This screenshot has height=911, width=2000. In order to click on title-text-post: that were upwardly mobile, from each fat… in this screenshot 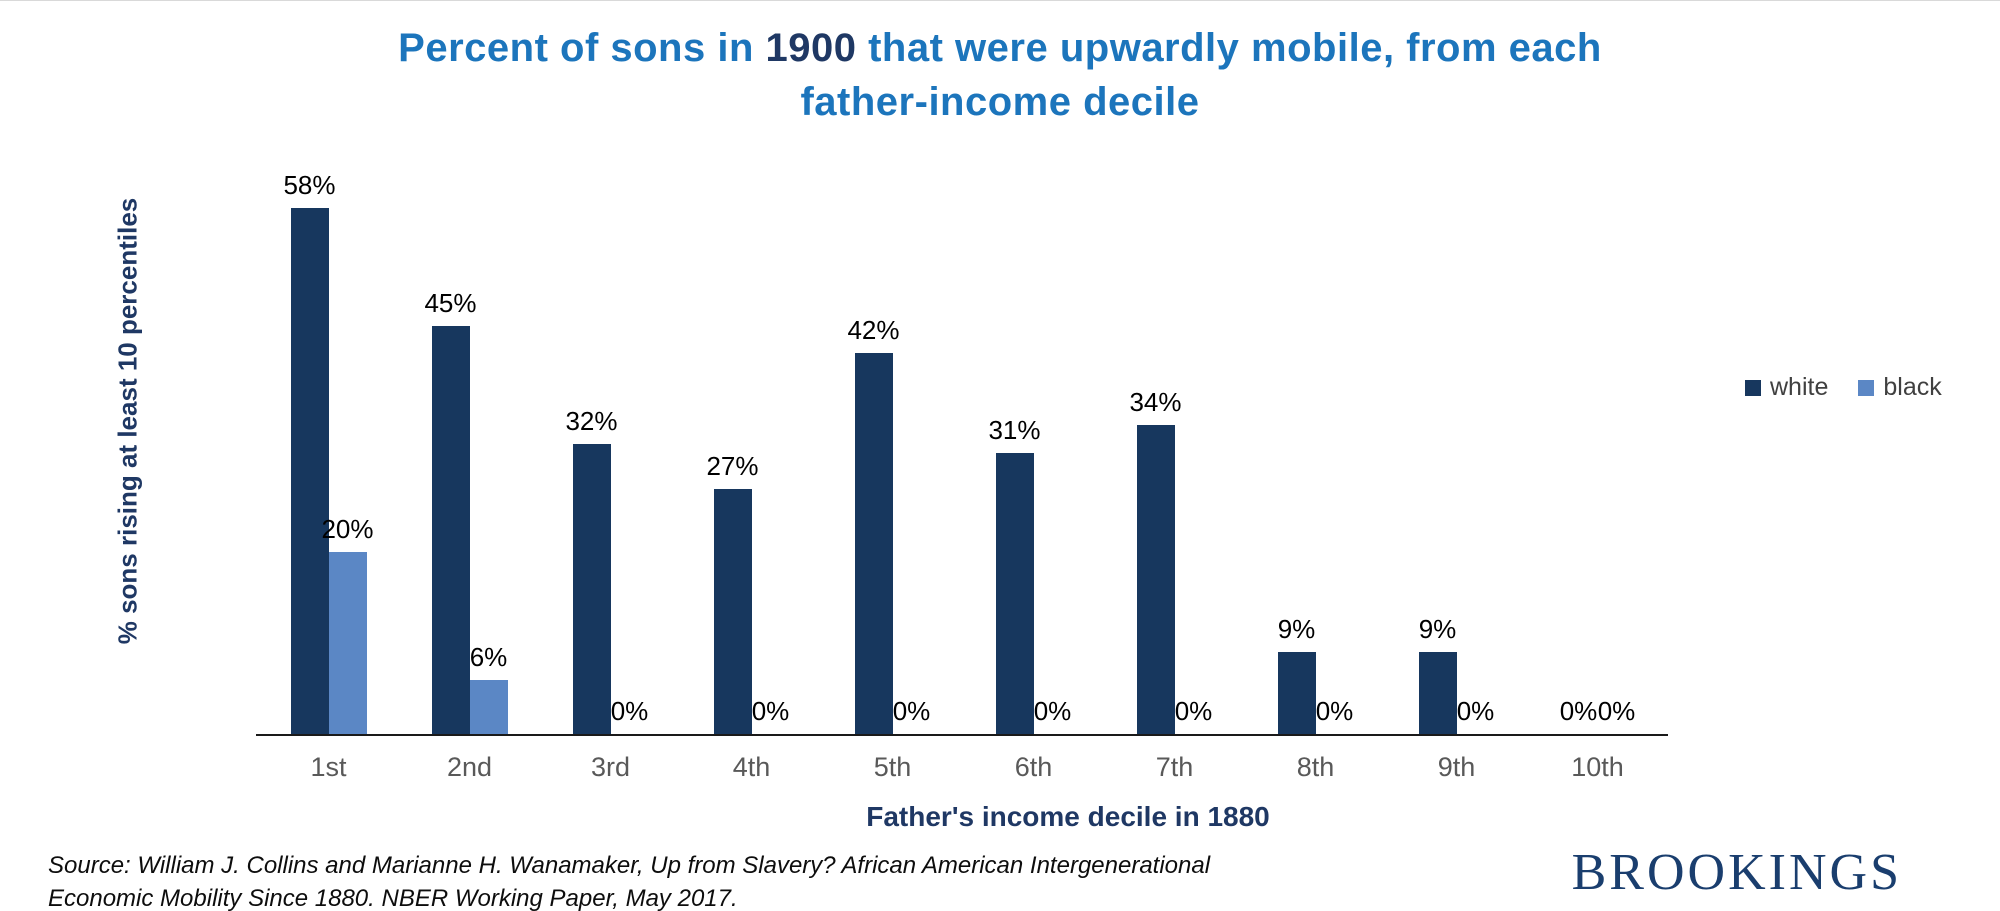, I will do `click(1201, 75)`.